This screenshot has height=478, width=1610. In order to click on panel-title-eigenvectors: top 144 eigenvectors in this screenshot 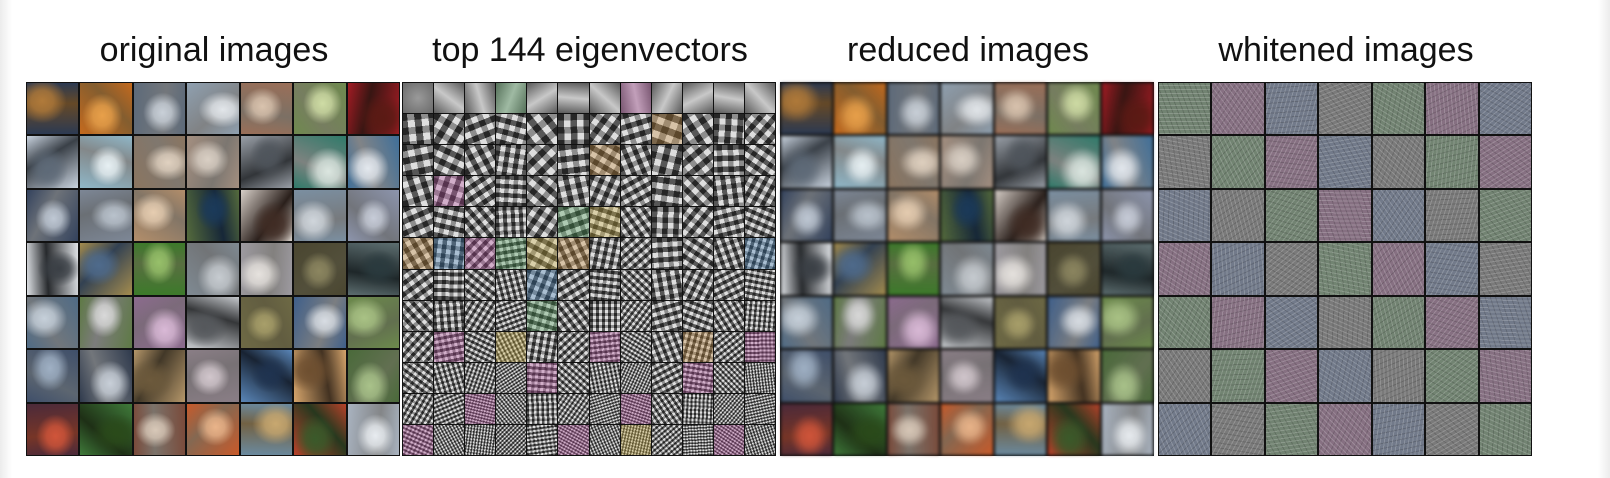, I will do `click(590, 50)`.